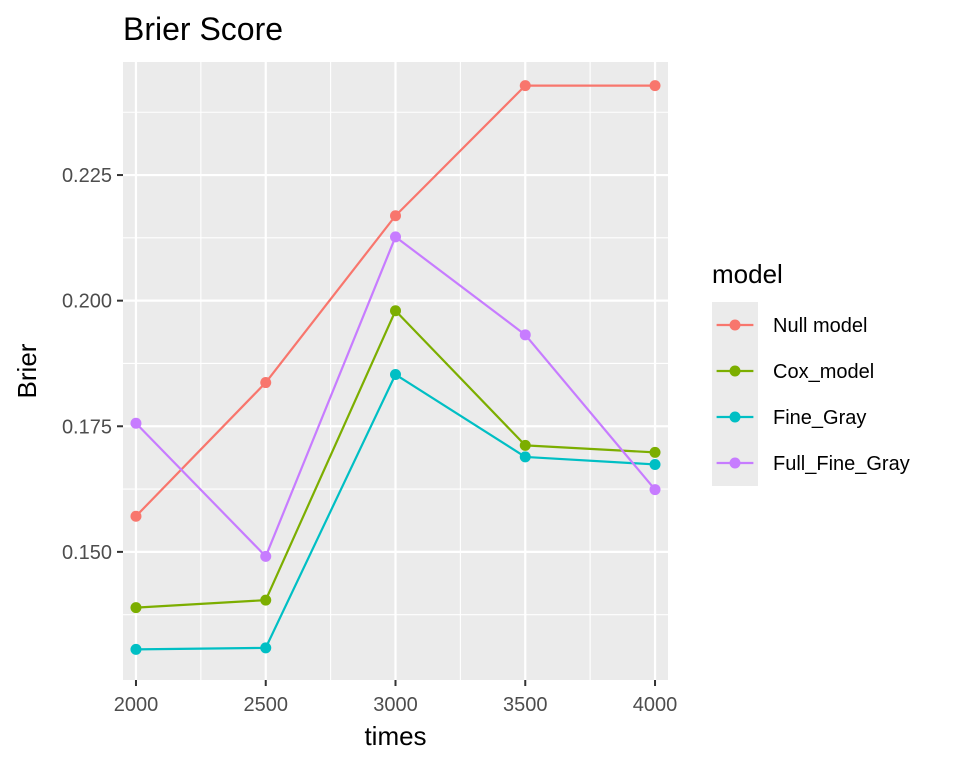 The width and height of the screenshot is (960, 768). What do you see at coordinates (735, 371) in the screenshot?
I see `legend-key-point-cox-model` at bounding box center [735, 371].